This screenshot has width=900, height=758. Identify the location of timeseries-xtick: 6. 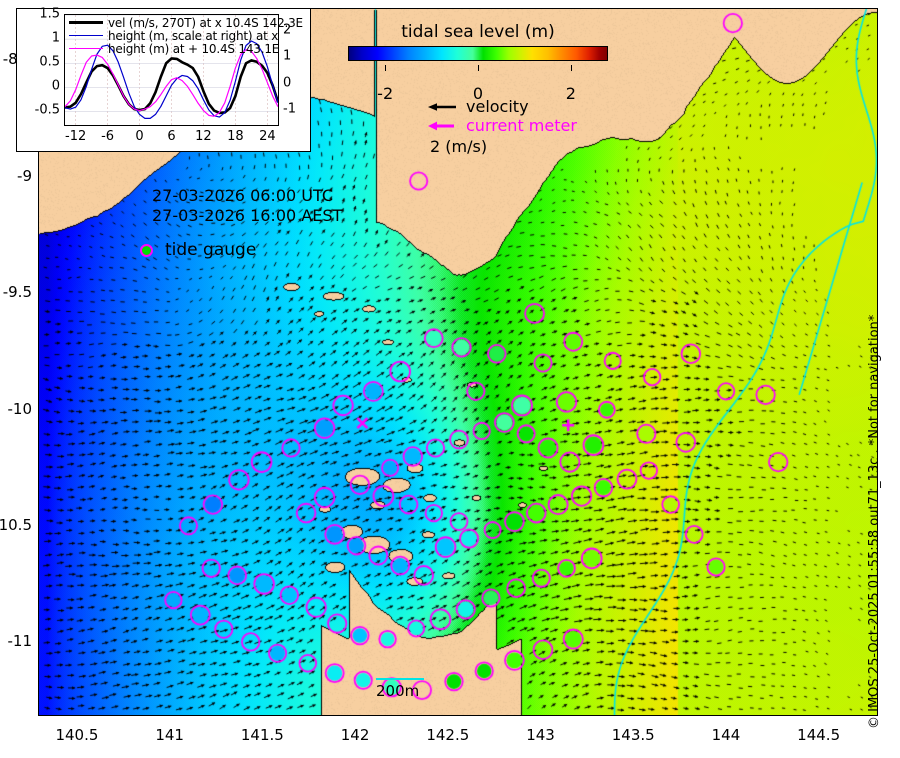
(171, 136).